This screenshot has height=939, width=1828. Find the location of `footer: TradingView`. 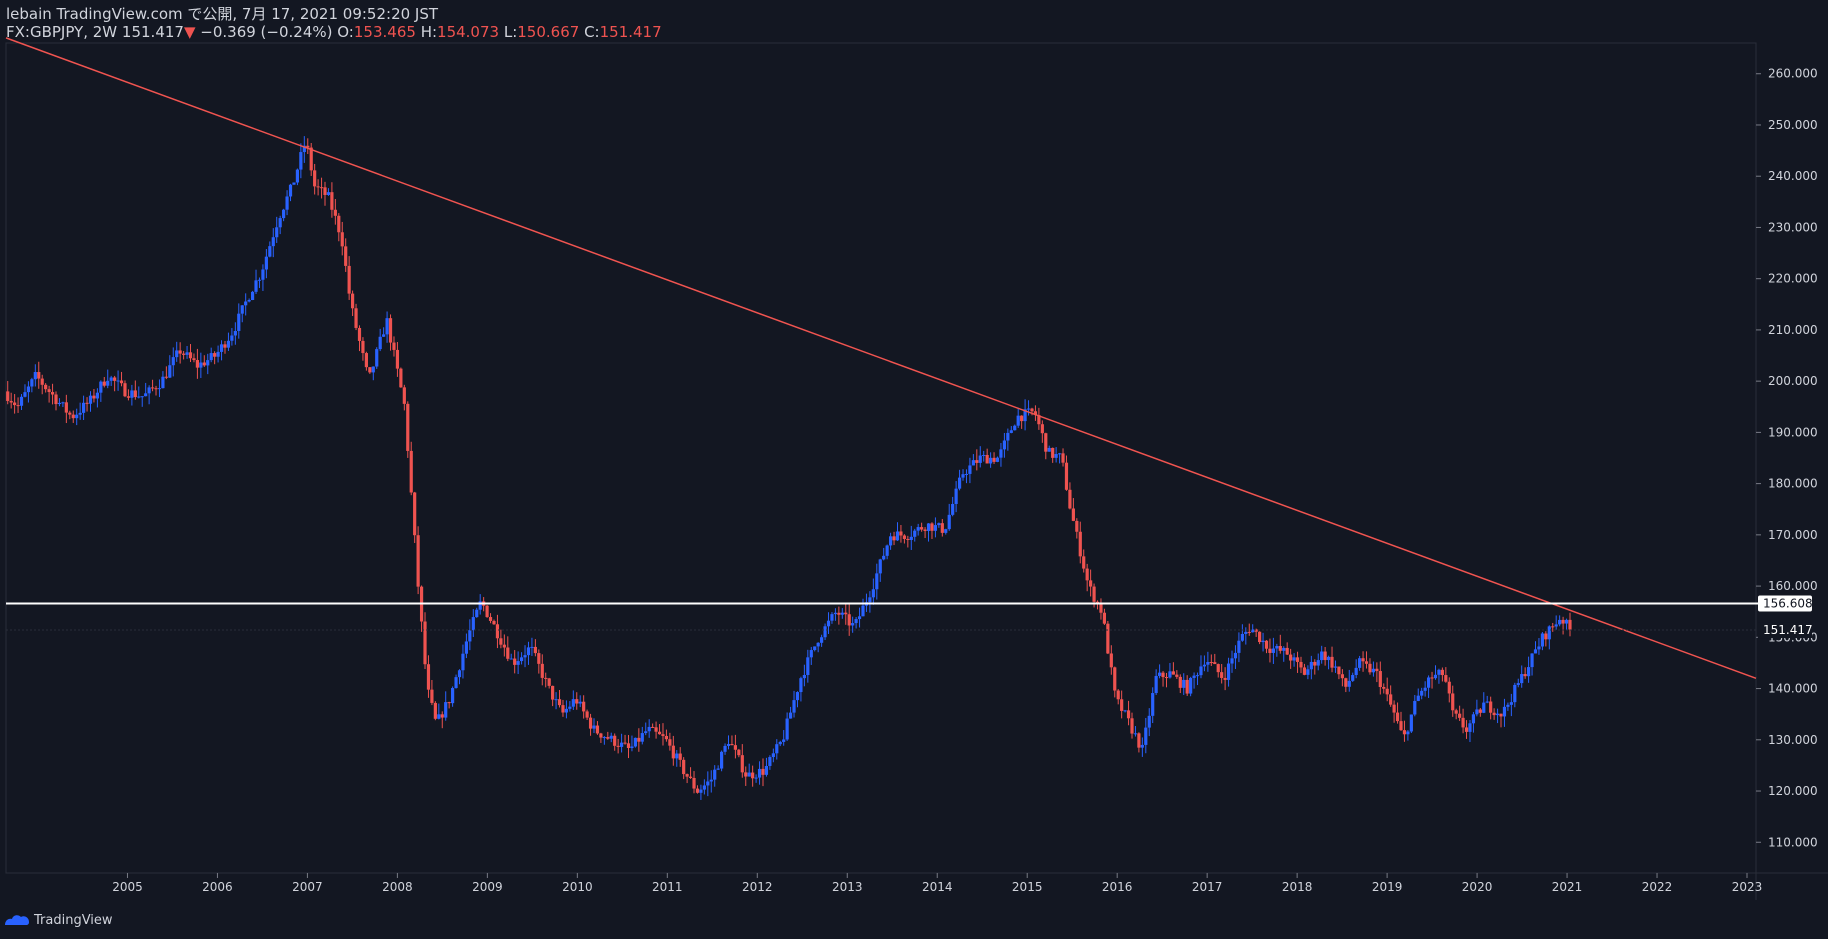

footer: TradingView is located at coordinates (58, 920).